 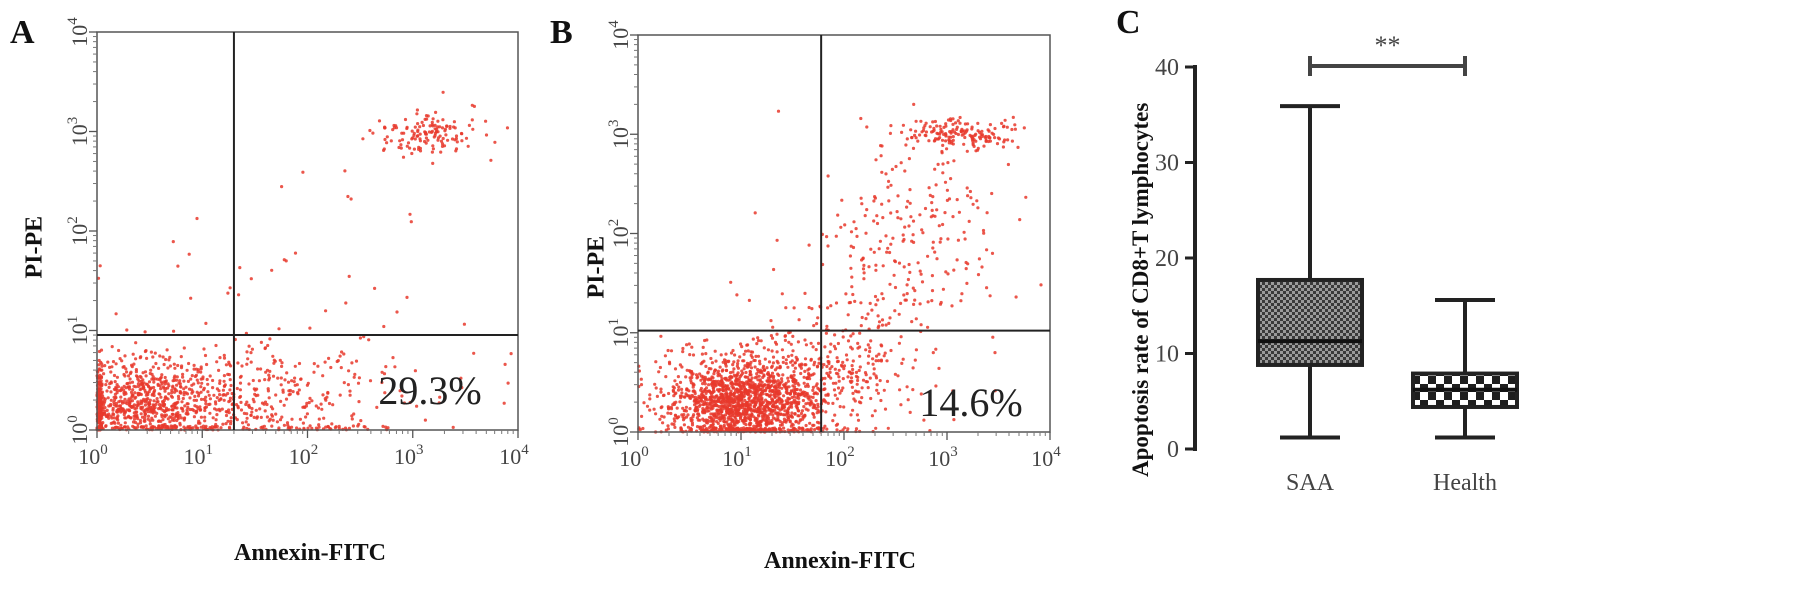 I want to click on y-tick-label: 102, so click(x=619, y=234).